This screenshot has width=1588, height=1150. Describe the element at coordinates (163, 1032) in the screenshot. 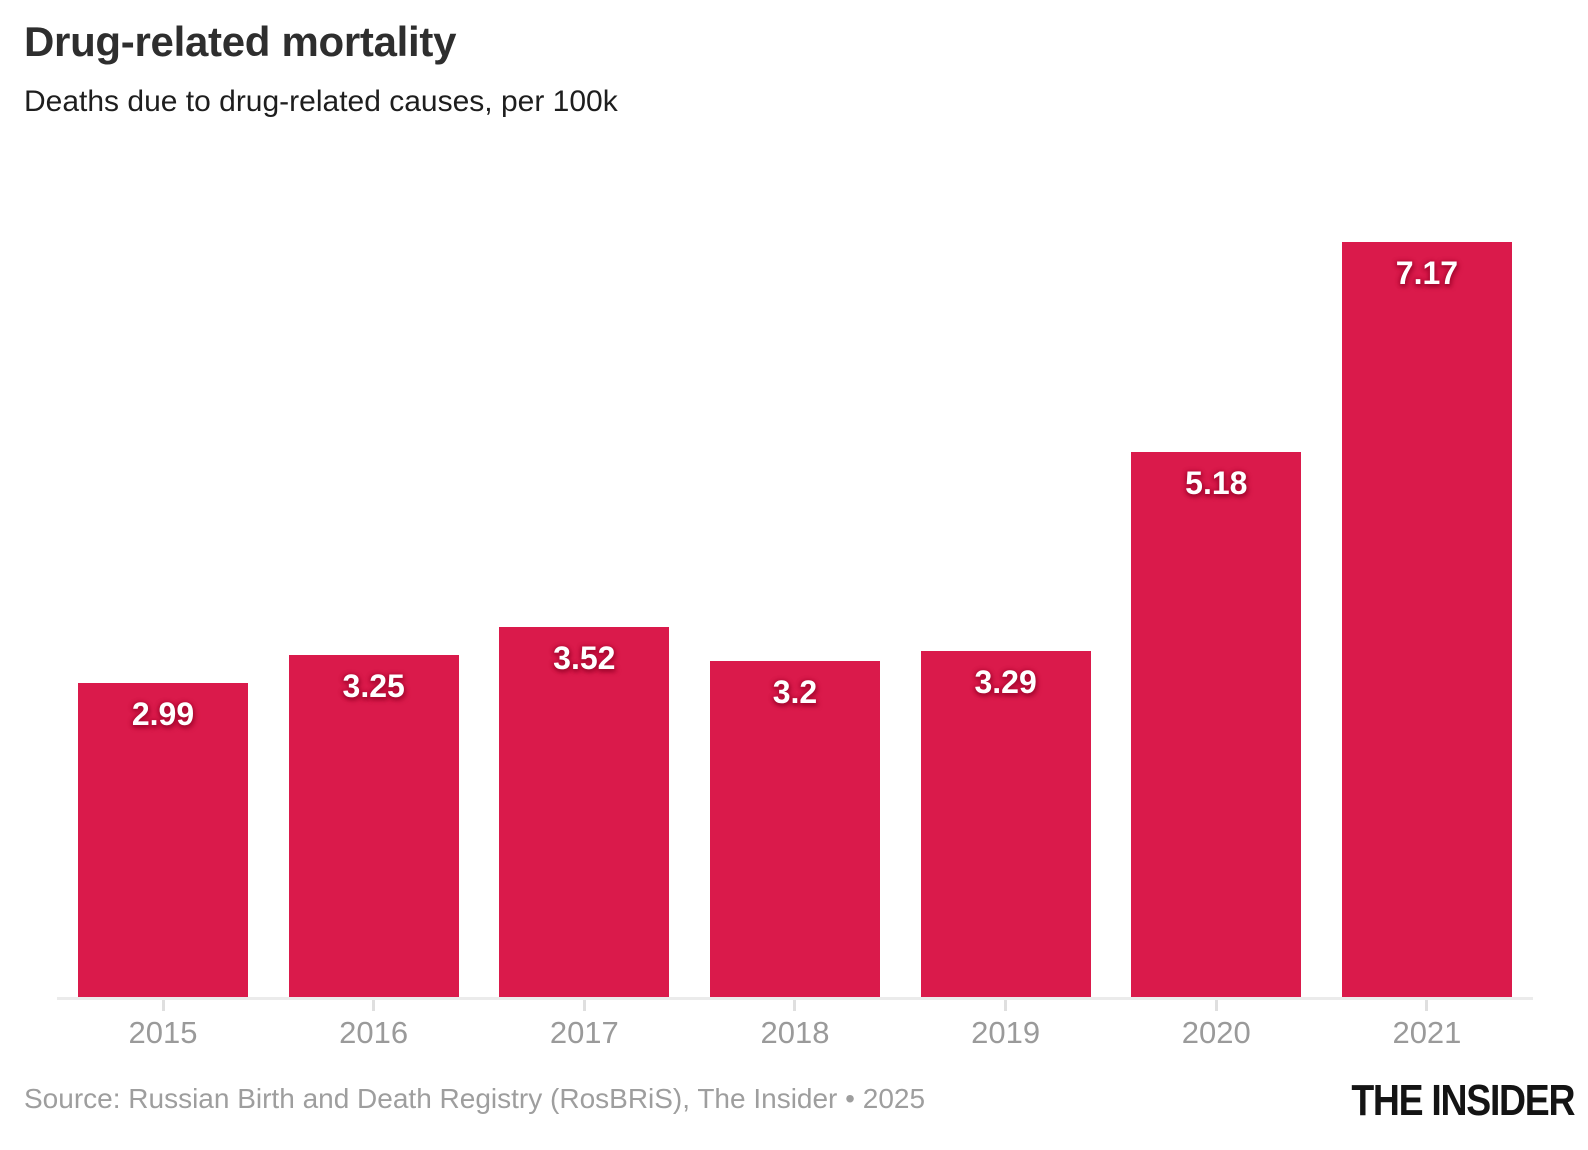

I see `x-tick-label: 2015` at that location.